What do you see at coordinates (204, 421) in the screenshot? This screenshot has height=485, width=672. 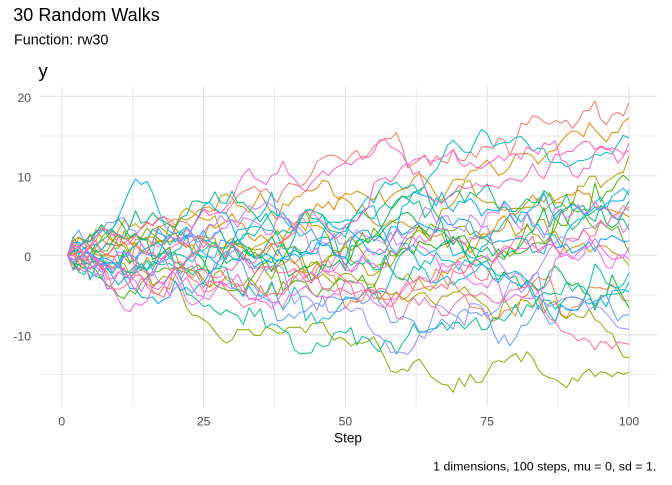 I see `svg-text: 25` at bounding box center [204, 421].